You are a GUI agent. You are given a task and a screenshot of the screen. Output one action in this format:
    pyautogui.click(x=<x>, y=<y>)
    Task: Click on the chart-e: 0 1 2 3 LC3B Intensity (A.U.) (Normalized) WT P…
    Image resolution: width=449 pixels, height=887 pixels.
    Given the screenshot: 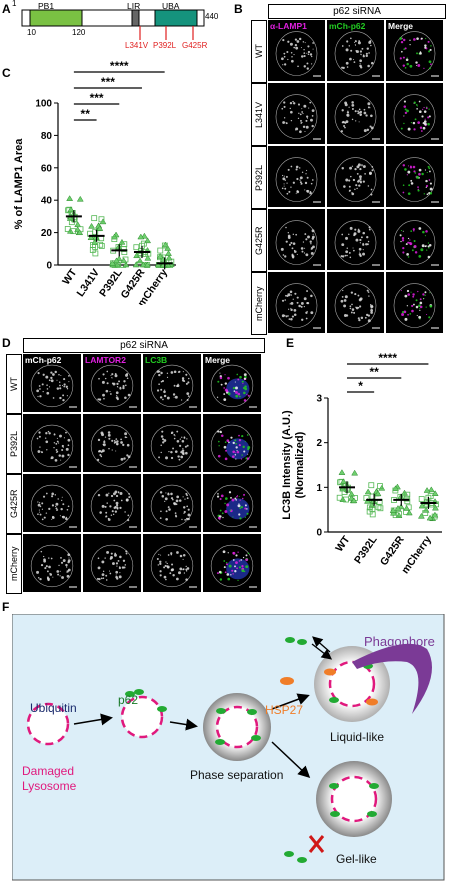 What is the action you would take?
    pyautogui.click(x=361, y=463)
    